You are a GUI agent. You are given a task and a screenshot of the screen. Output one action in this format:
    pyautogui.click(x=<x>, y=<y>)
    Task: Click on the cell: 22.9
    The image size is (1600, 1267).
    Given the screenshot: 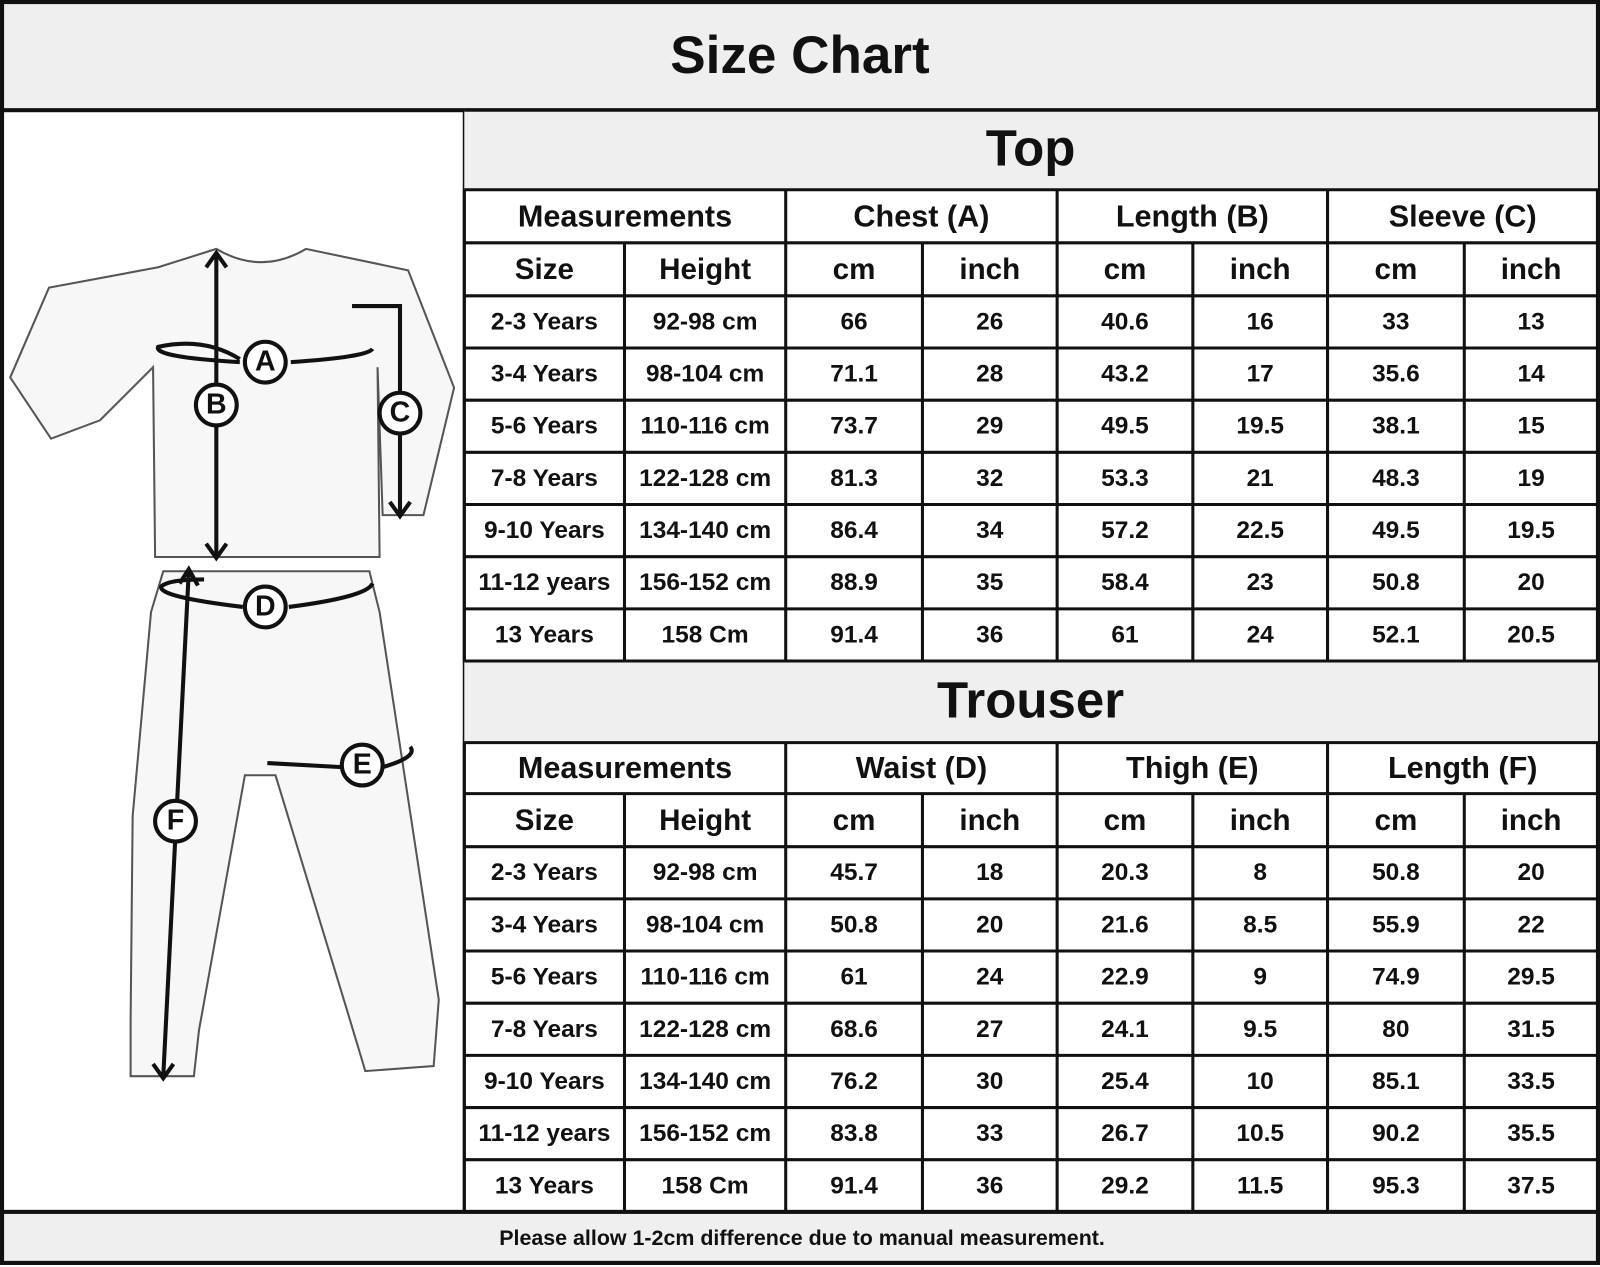 What is the action you would take?
    pyautogui.click(x=1125, y=977)
    